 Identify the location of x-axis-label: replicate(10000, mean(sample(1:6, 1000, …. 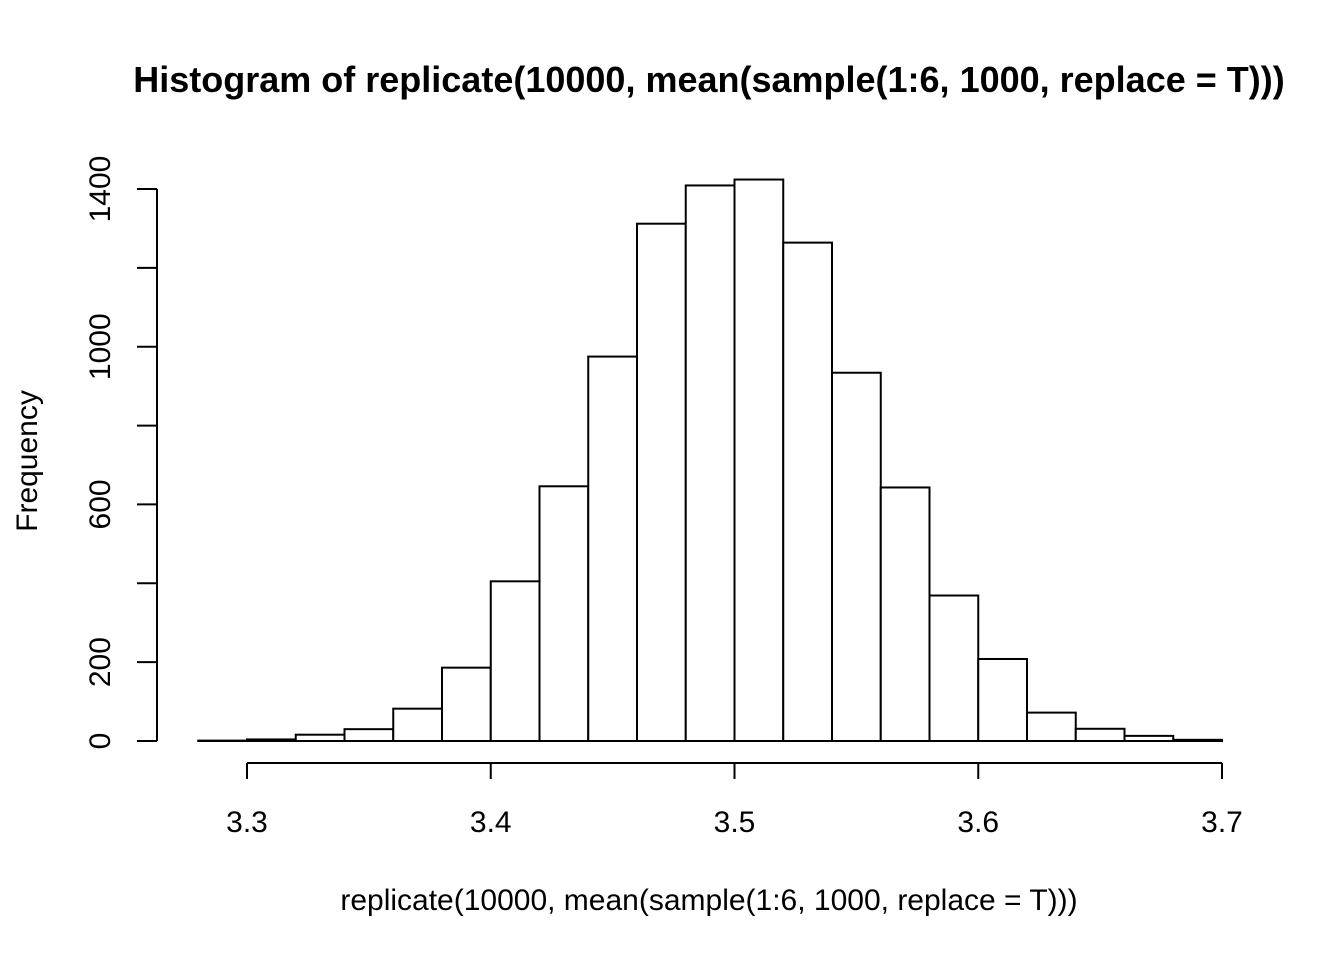
(708, 900).